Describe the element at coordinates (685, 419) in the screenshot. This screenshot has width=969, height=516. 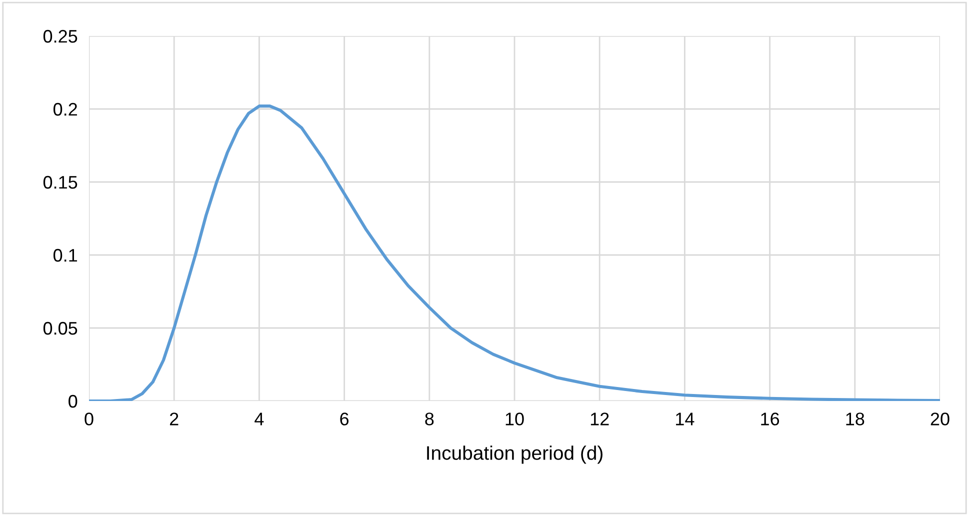
I see `x-tick-label: 14` at that location.